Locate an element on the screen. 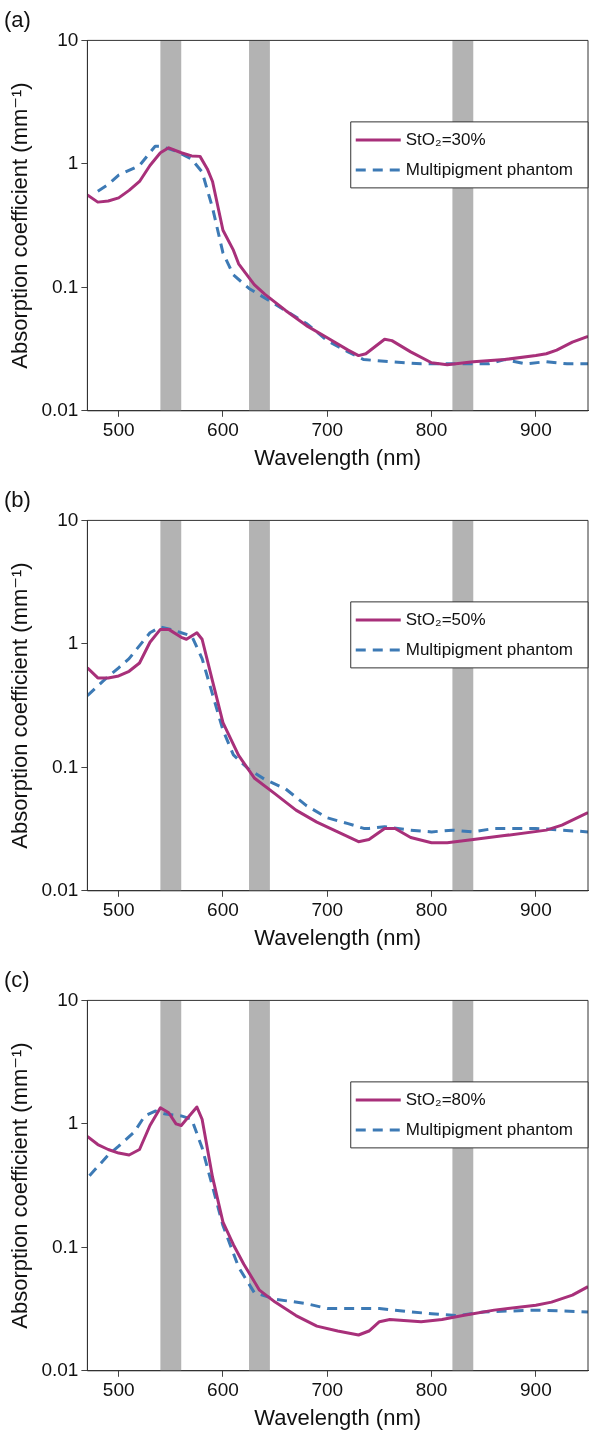  legend-label: StO₂=50% is located at coordinates (445, 619).